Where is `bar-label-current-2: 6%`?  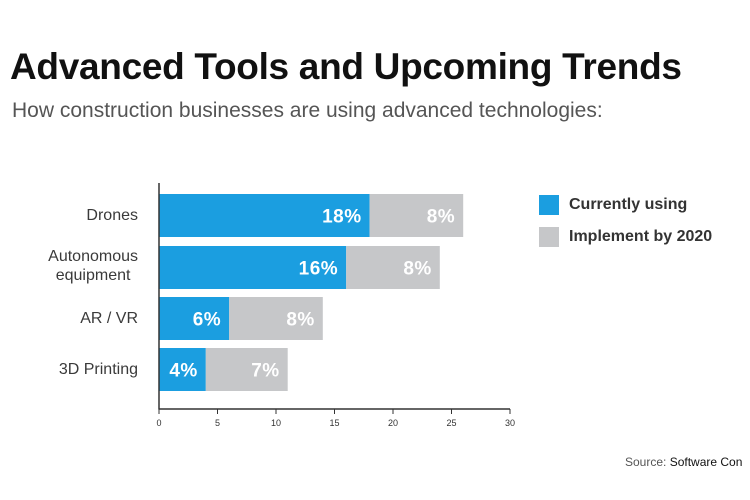 bar-label-current-2: 6% is located at coordinates (207, 320).